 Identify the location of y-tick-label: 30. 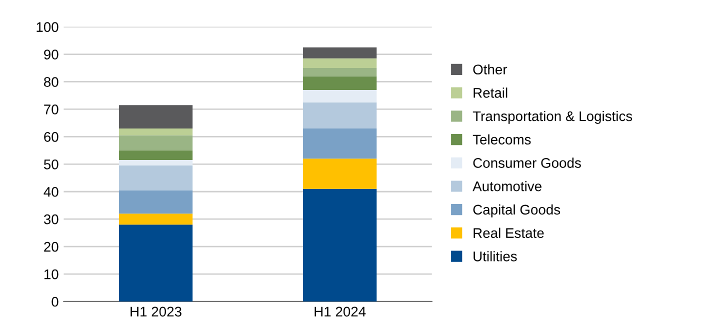
(51, 219).